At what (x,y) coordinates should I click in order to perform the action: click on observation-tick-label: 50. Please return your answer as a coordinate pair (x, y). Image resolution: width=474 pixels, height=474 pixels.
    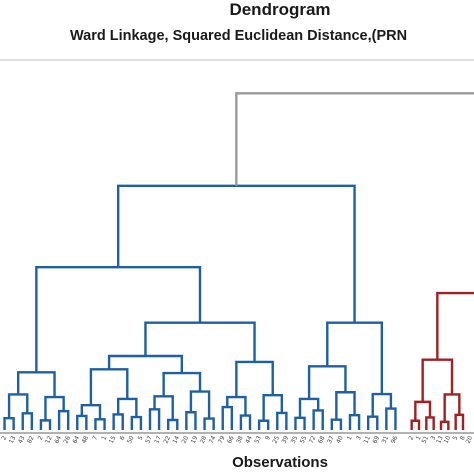
    Looking at the image, I should click on (131, 440).